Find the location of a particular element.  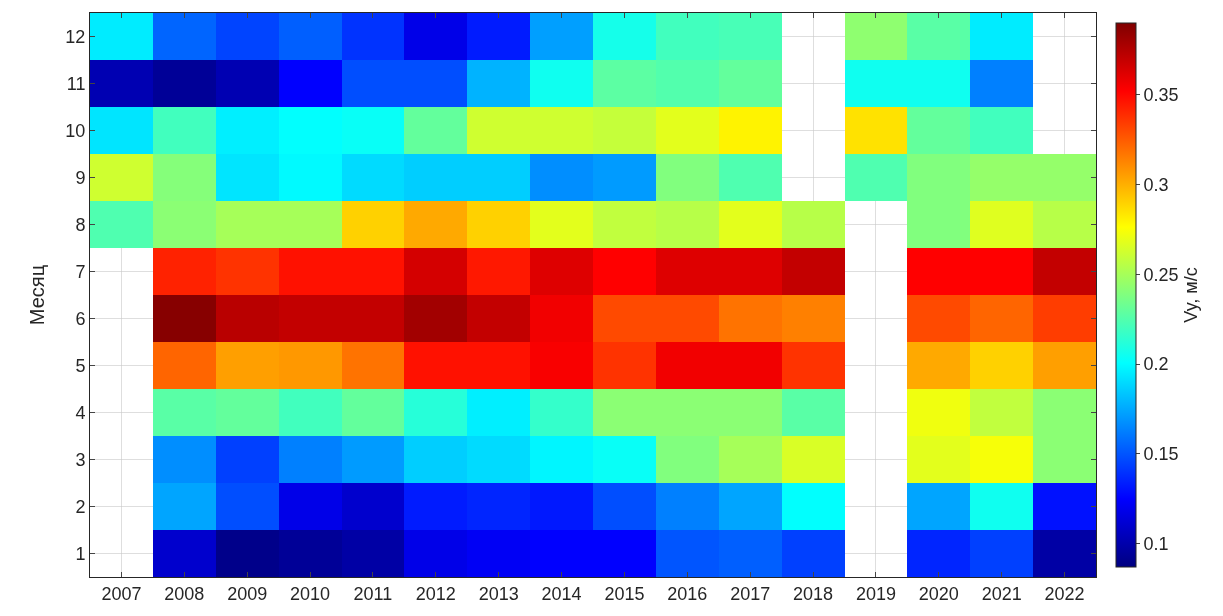

y-tick-label: 5 is located at coordinates (80, 365).